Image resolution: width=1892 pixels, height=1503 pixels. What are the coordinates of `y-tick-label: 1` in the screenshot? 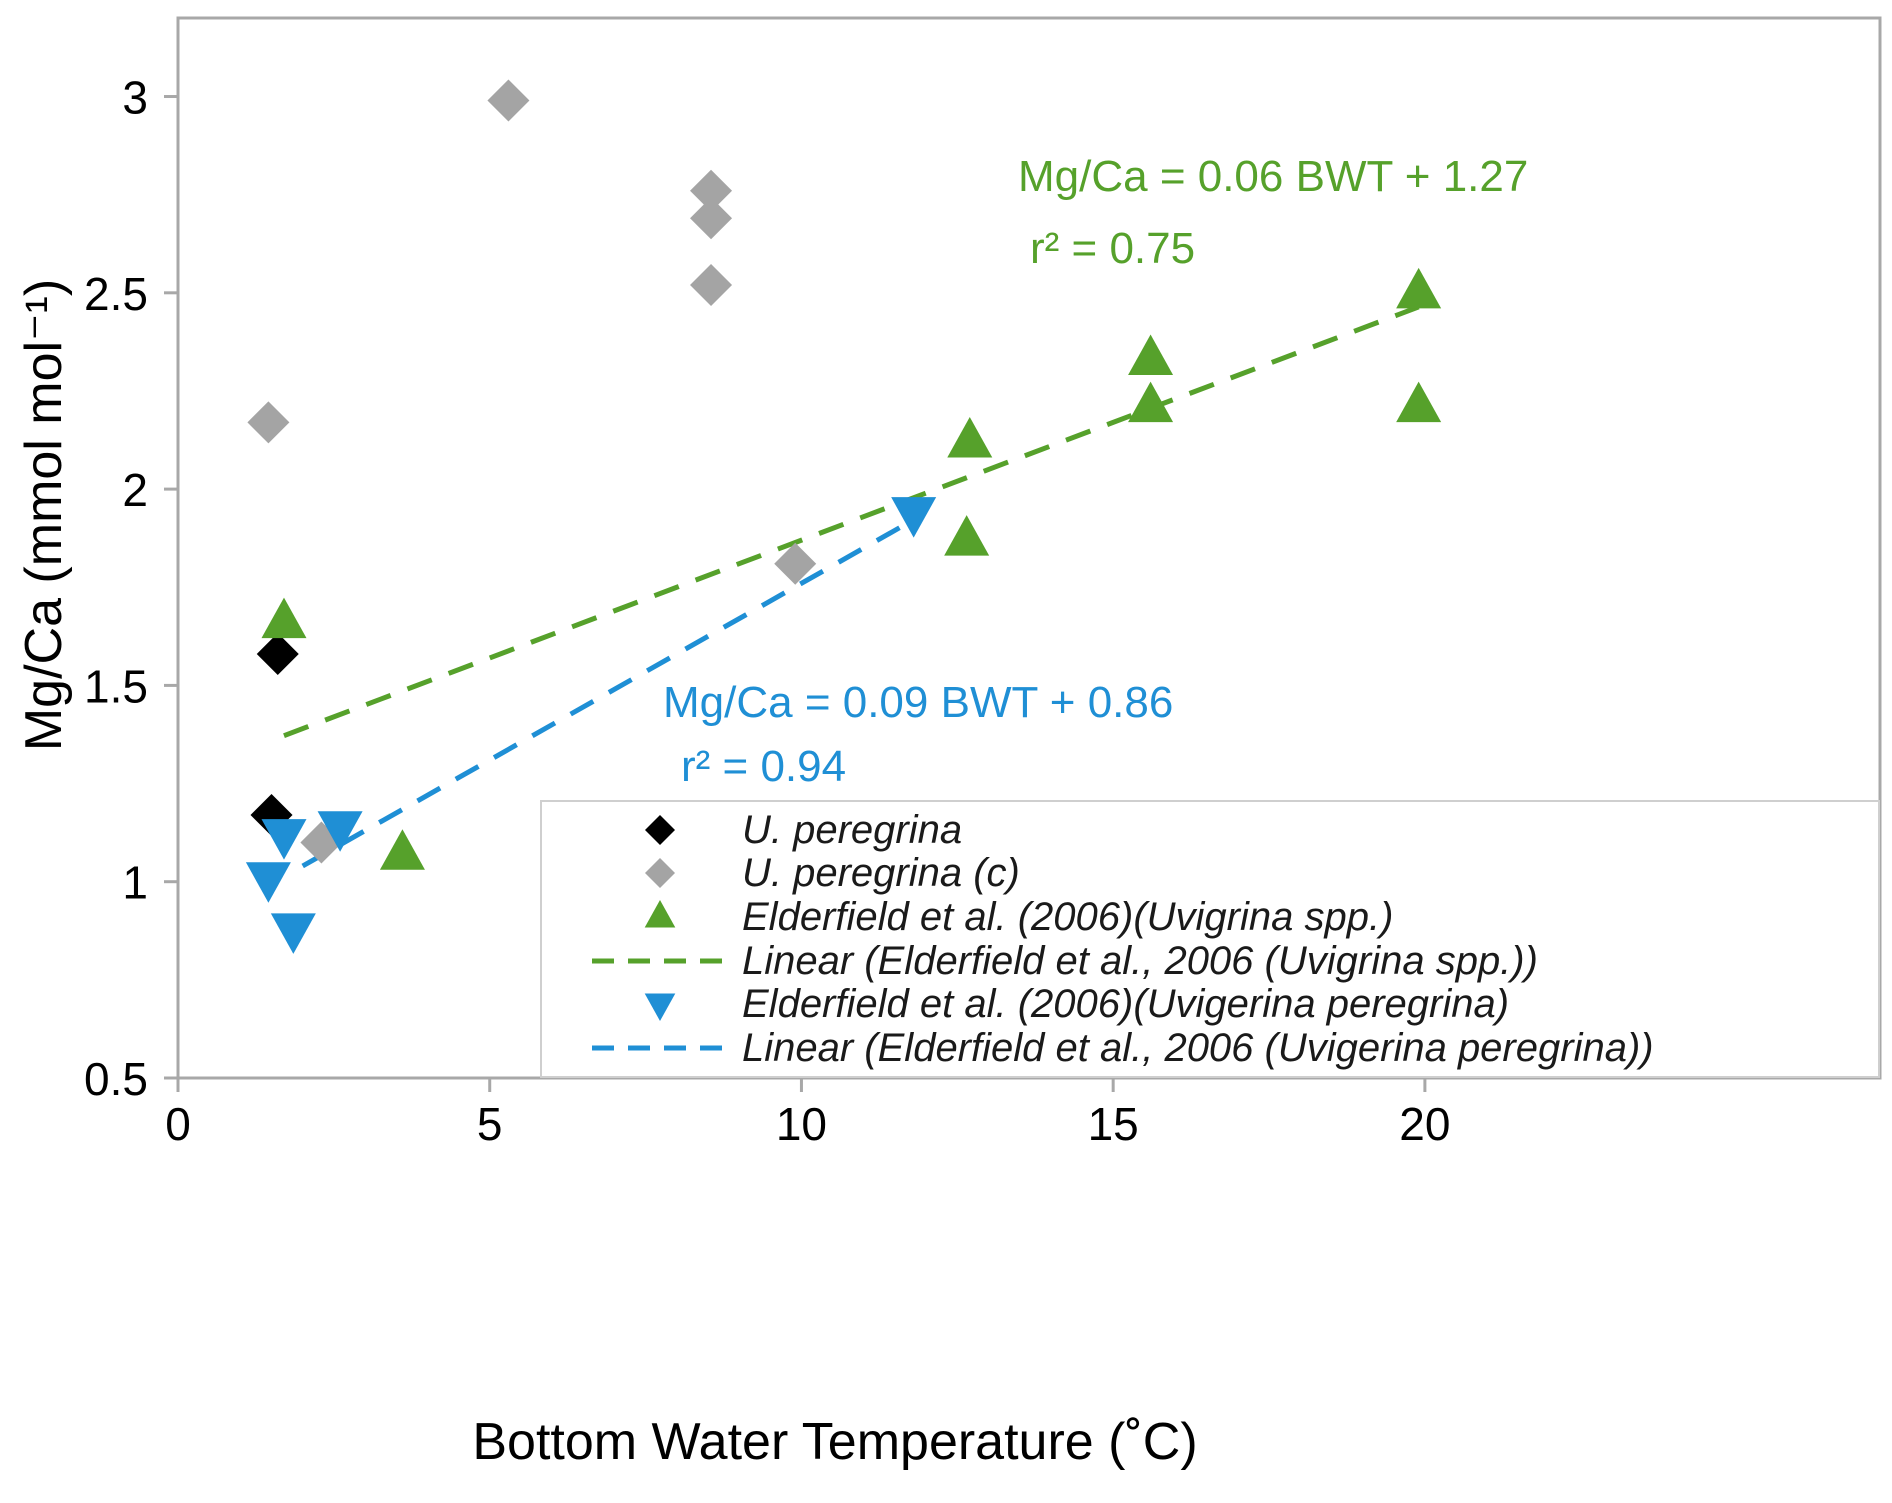 It's located at (135, 883).